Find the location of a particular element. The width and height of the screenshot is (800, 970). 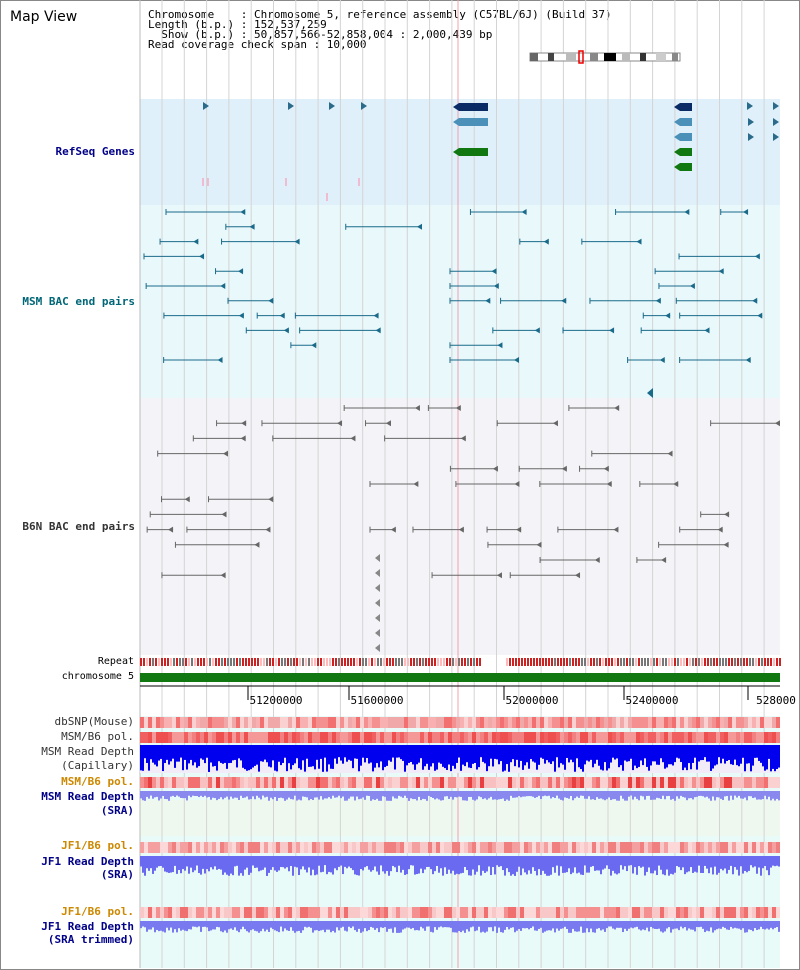

track-label-msm-read-depth-sra: MSM Read Depth is located at coordinates (87, 796).